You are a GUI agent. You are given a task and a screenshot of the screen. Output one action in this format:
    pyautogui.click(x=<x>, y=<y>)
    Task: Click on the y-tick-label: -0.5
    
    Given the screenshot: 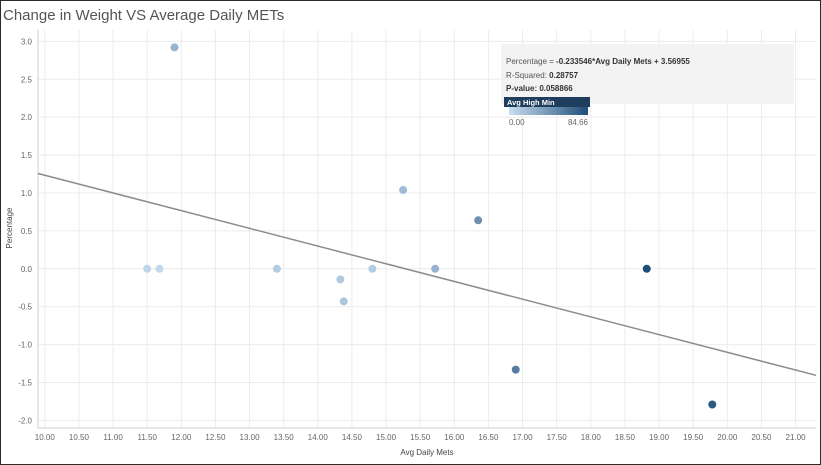 What is the action you would take?
    pyautogui.click(x=25, y=307)
    